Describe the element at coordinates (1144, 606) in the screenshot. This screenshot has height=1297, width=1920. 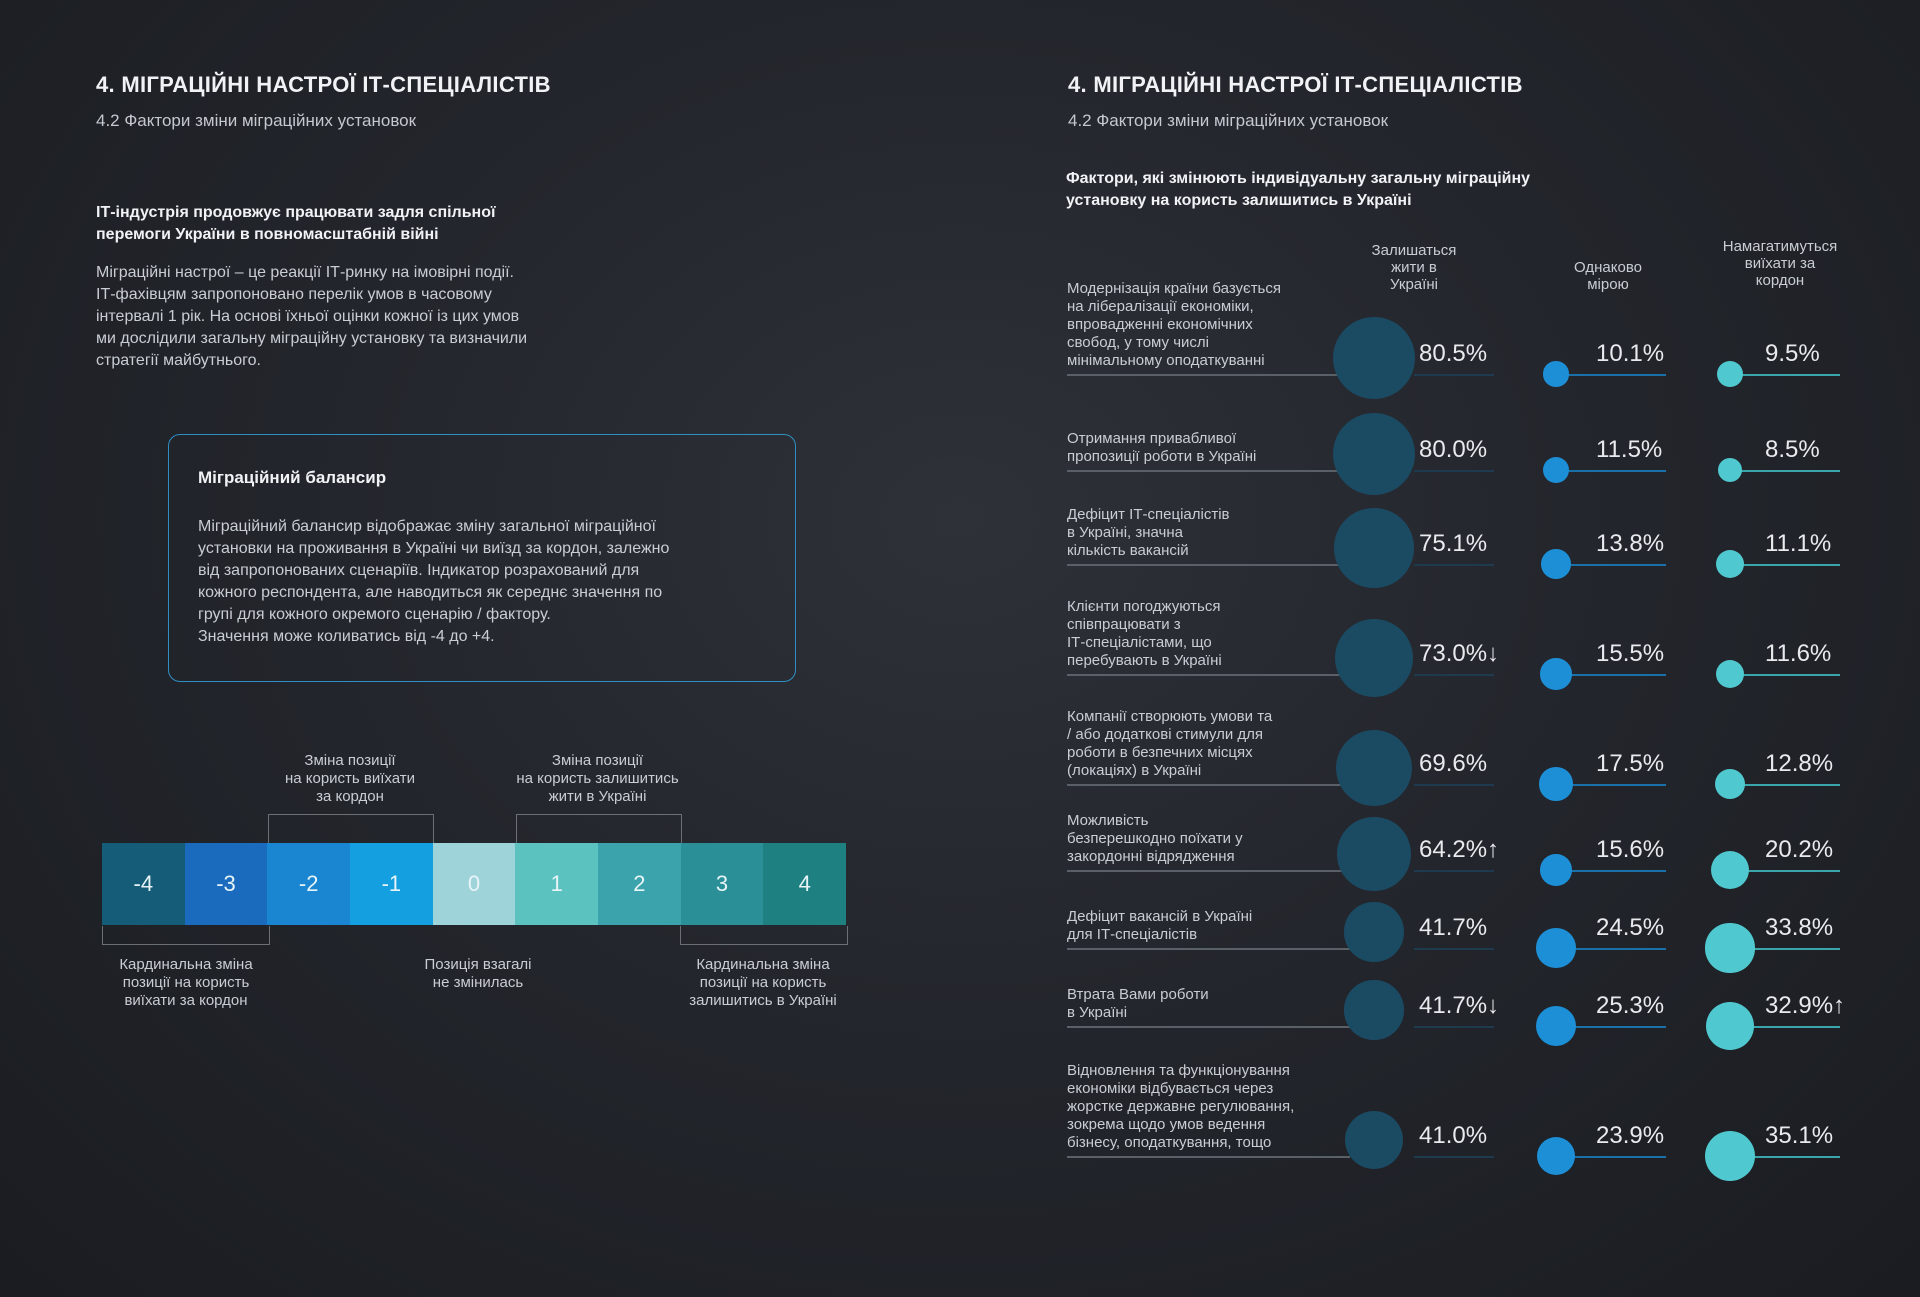
I see `factor-label-line: Клієнти погоджуються` at that location.